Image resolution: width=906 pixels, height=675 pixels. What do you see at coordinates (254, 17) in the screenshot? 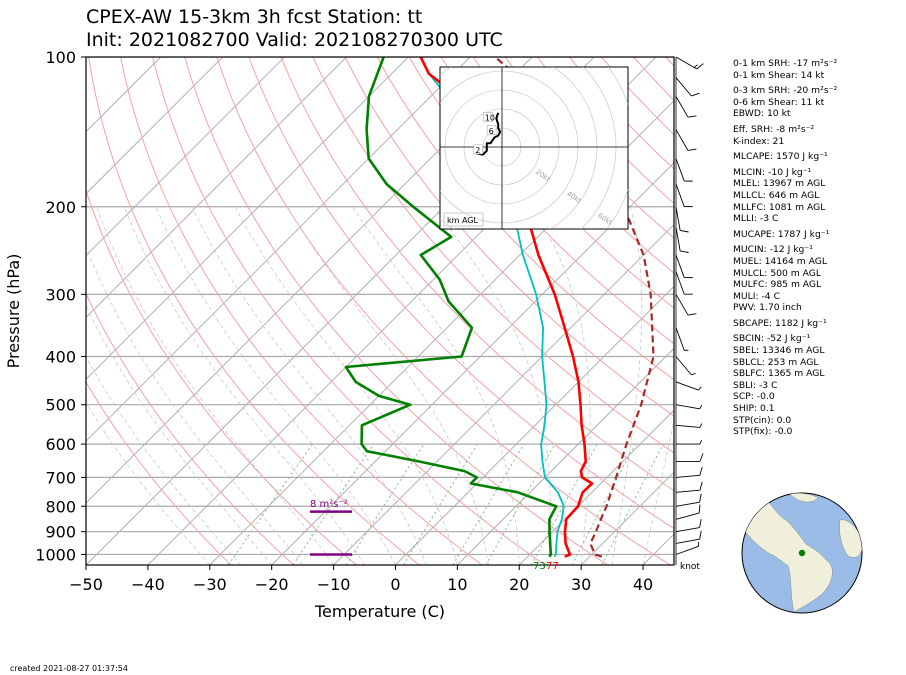
I see `chart-title-line1: CPEX-AW 15-3km 3h fcst Station: tt` at bounding box center [254, 17].